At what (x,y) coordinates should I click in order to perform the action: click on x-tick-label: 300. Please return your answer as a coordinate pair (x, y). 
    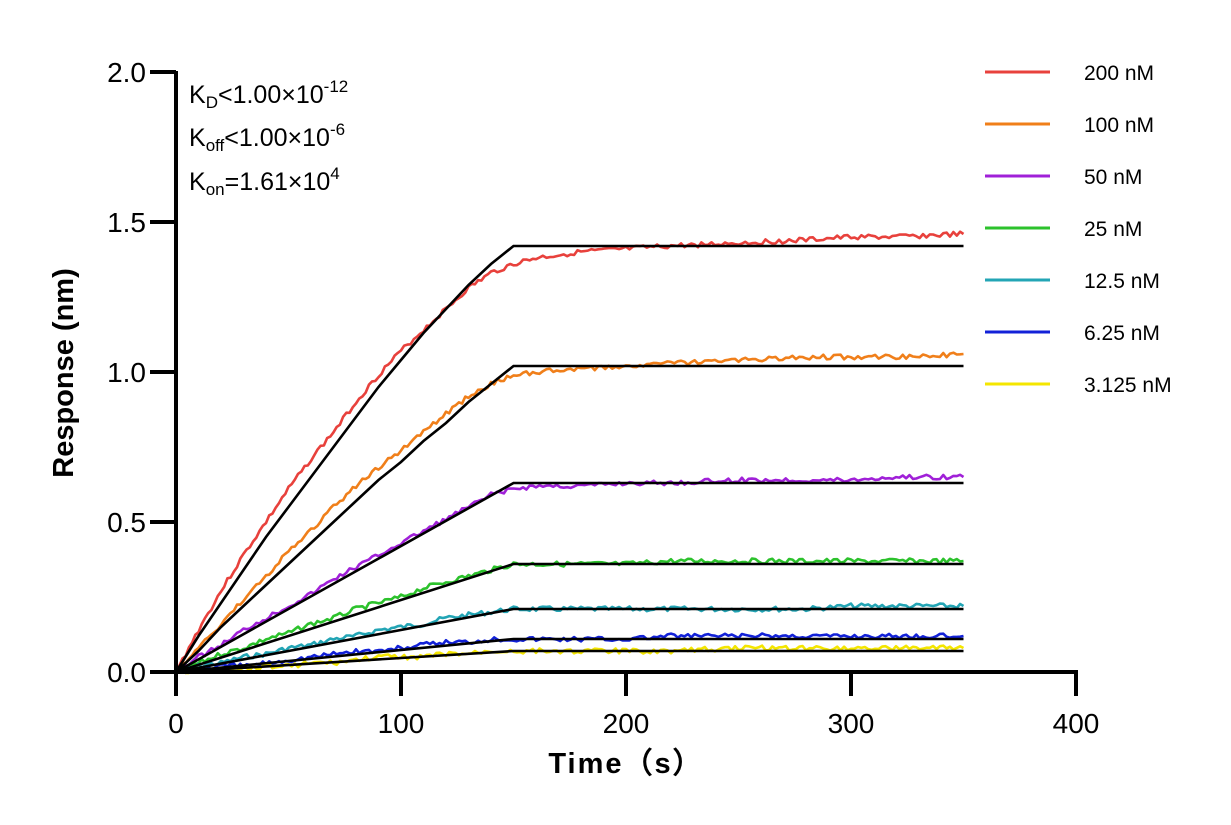
    Looking at the image, I should click on (851, 723).